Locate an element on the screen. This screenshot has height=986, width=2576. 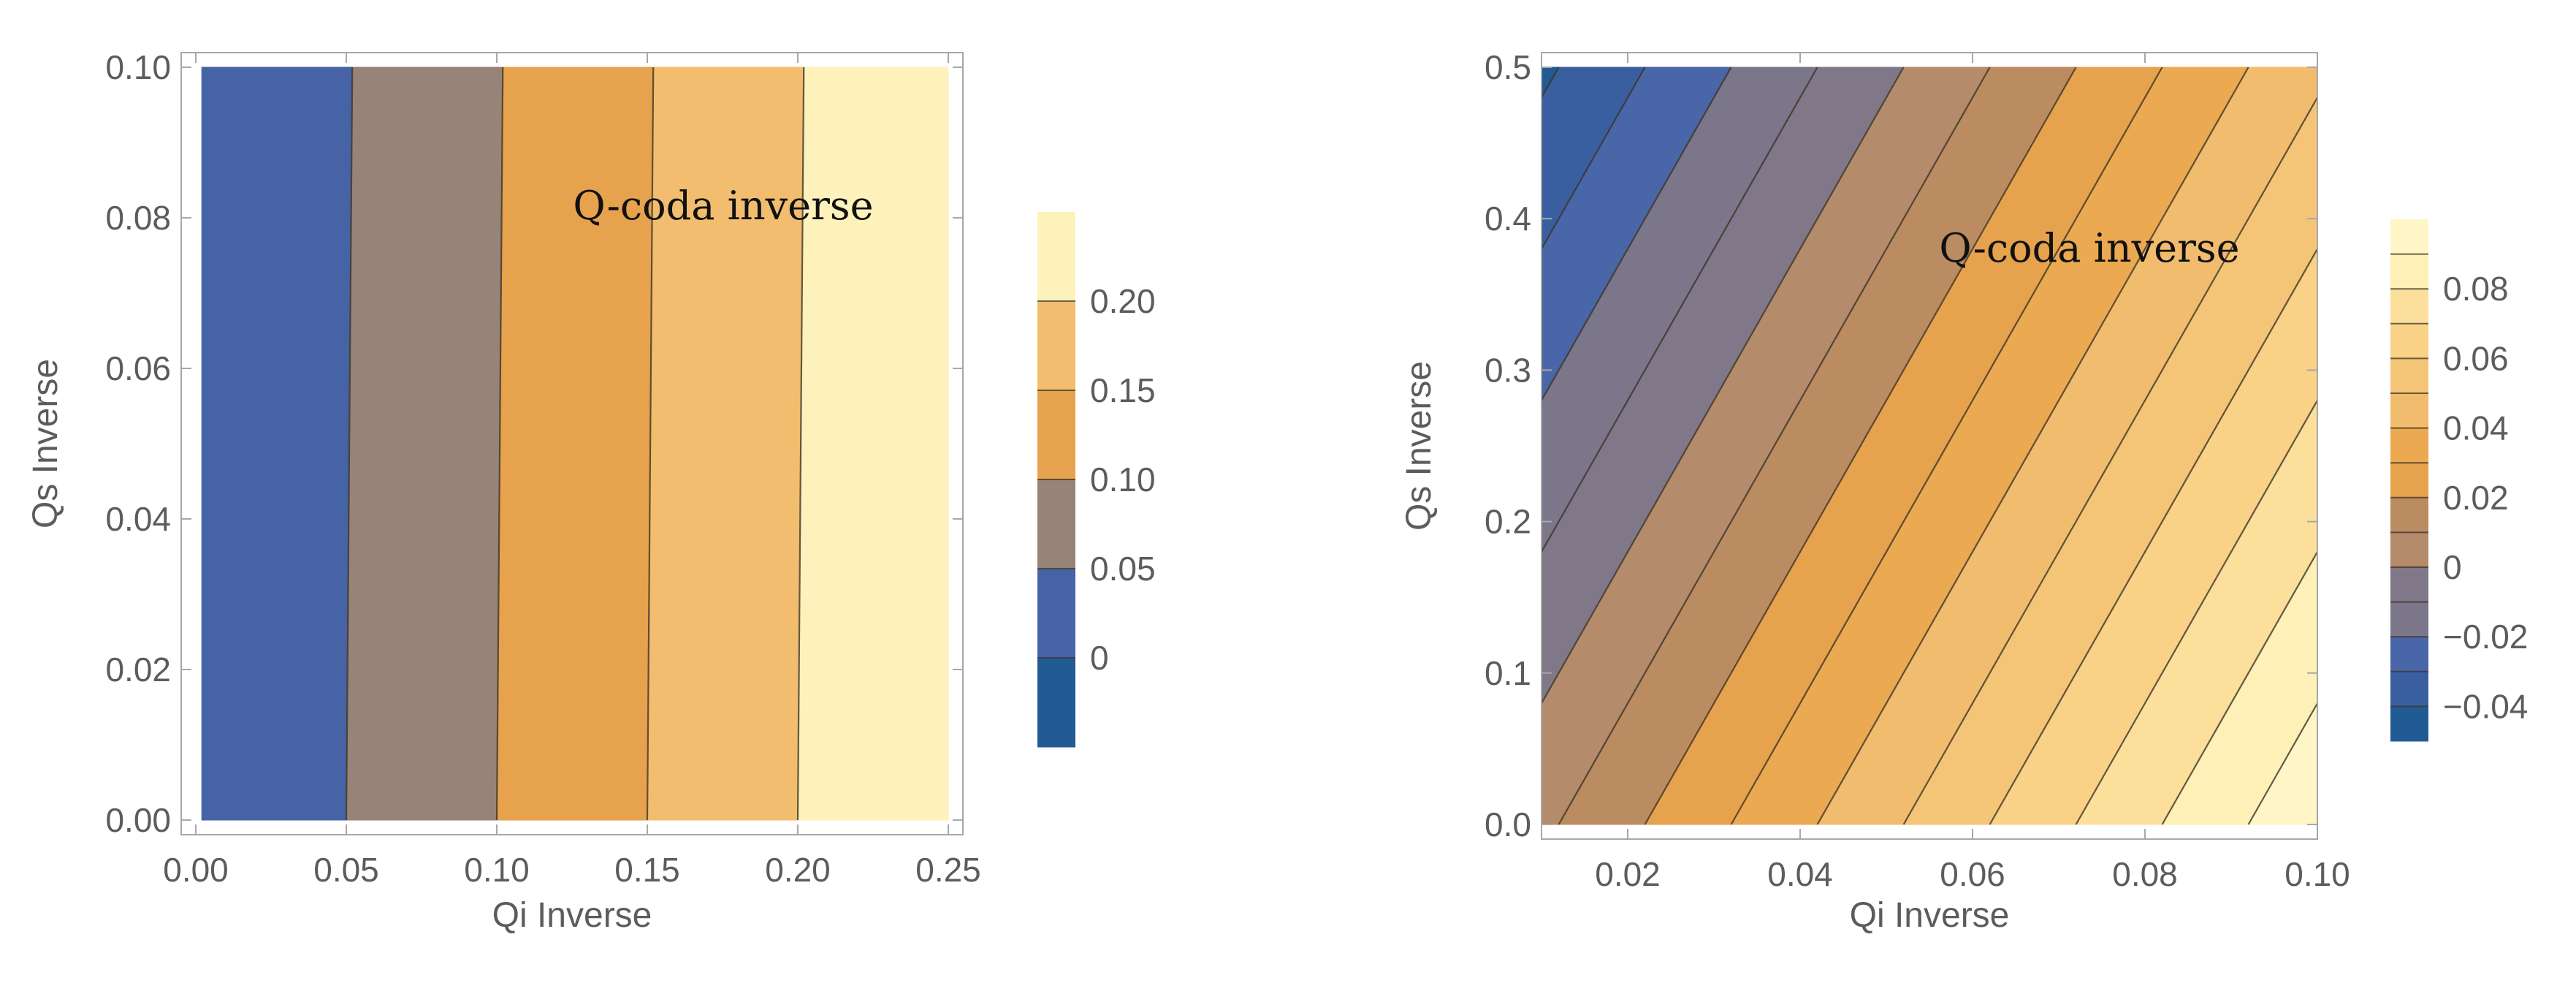
y-tick-label: 0.1 is located at coordinates (1508, 673).